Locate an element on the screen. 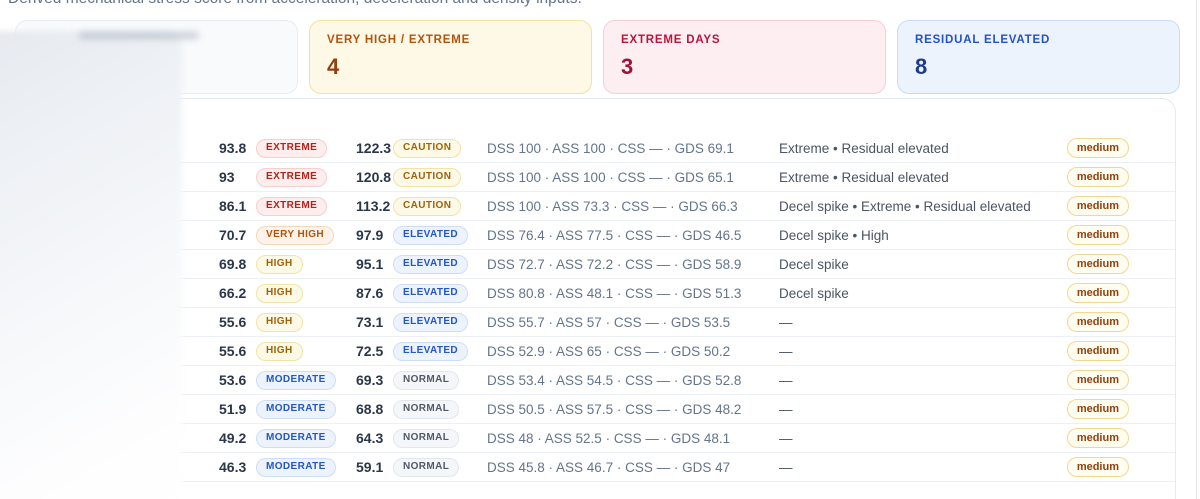 The height and width of the screenshot is (499, 1200). summary-card-value: 4 is located at coordinates (333, 66).